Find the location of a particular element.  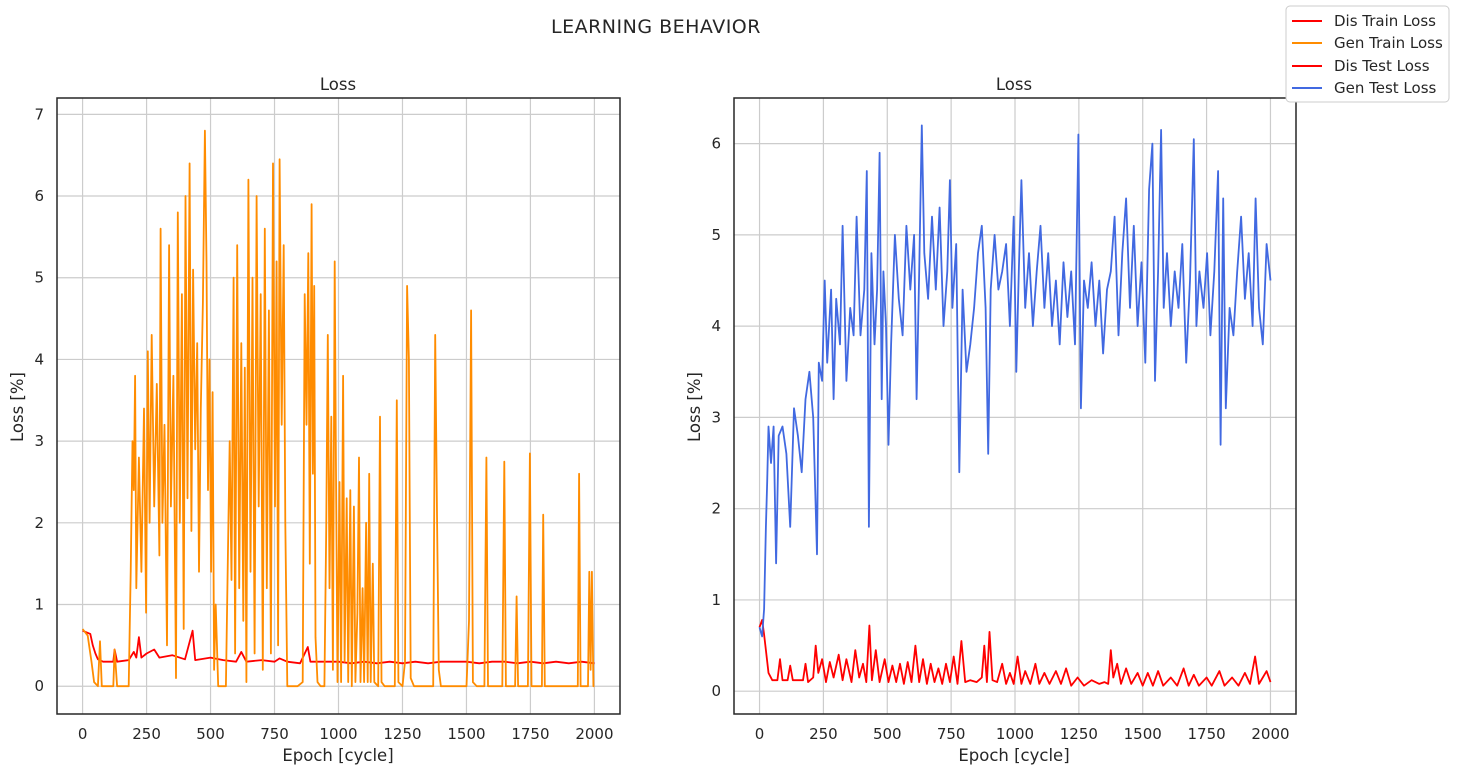

right-ytick-label: 0 is located at coordinates (716, 691).